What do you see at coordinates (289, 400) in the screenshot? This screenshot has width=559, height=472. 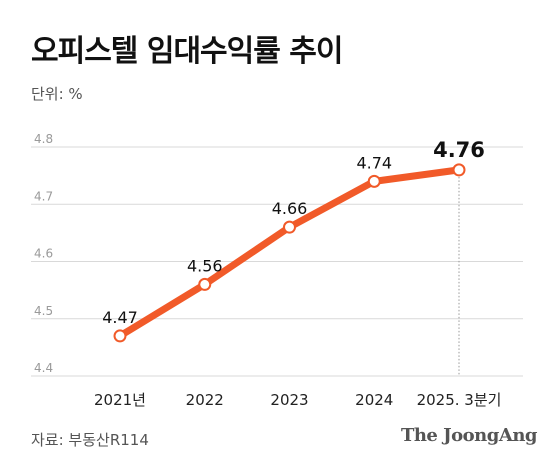 I see `x-tick-label: 2023` at bounding box center [289, 400].